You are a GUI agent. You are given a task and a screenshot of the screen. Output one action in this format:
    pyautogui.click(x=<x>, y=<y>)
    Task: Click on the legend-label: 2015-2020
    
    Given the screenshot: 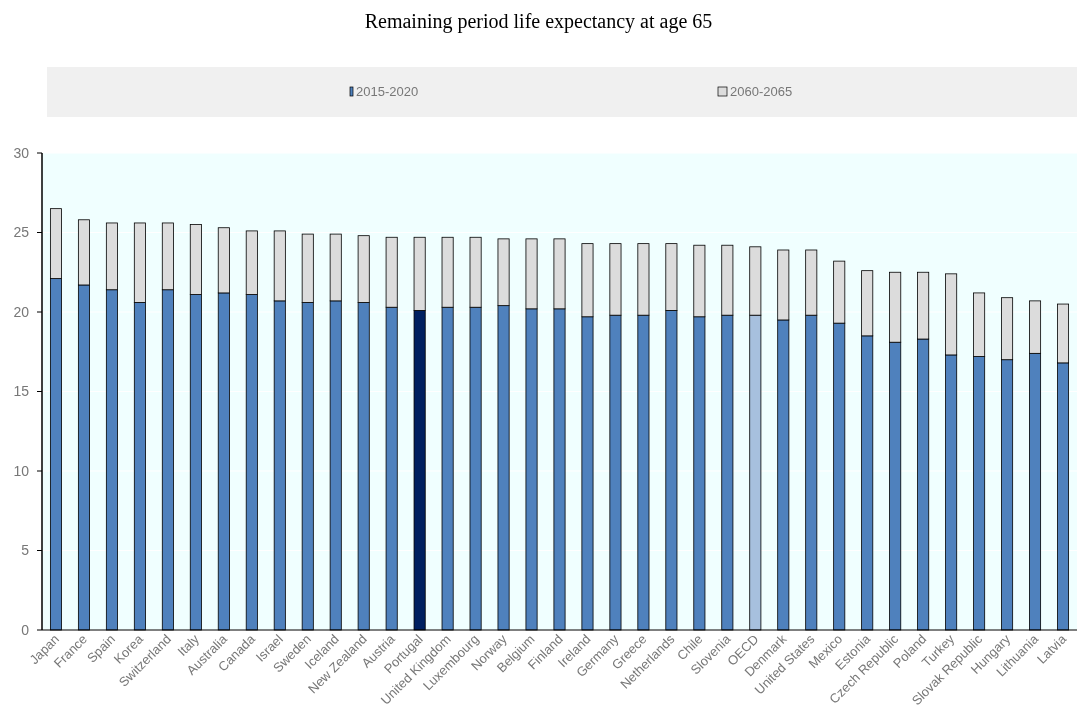 What is the action you would take?
    pyautogui.click(x=387, y=91)
    